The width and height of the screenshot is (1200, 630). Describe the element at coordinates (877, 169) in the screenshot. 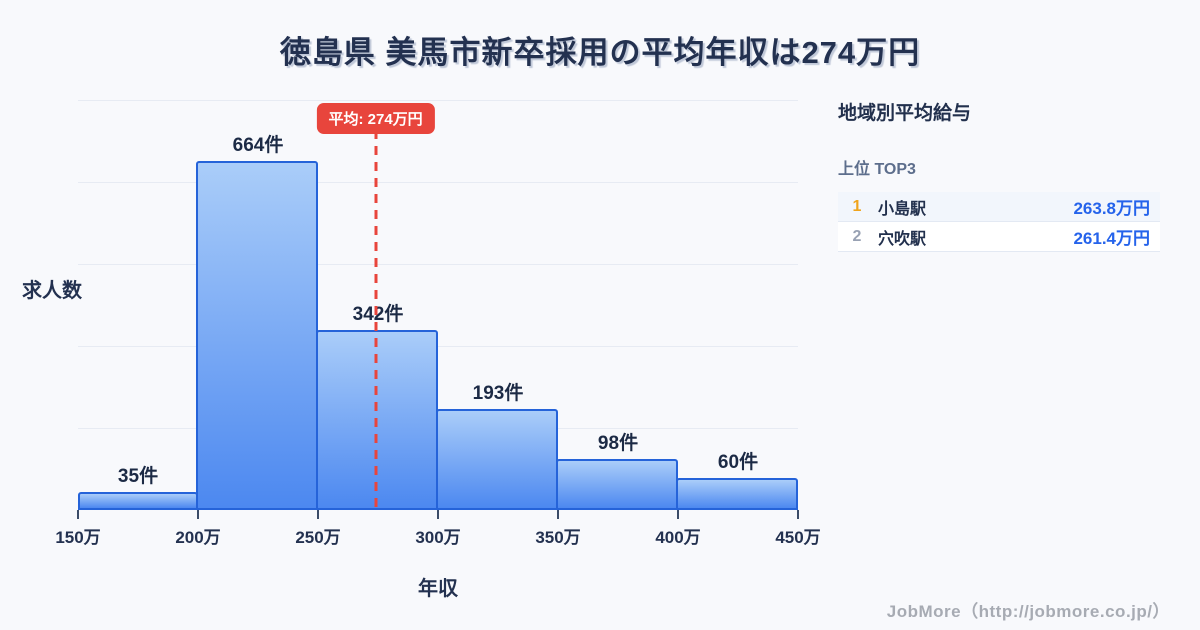

I see `panel-subheading: 上位 TOP3` at that location.